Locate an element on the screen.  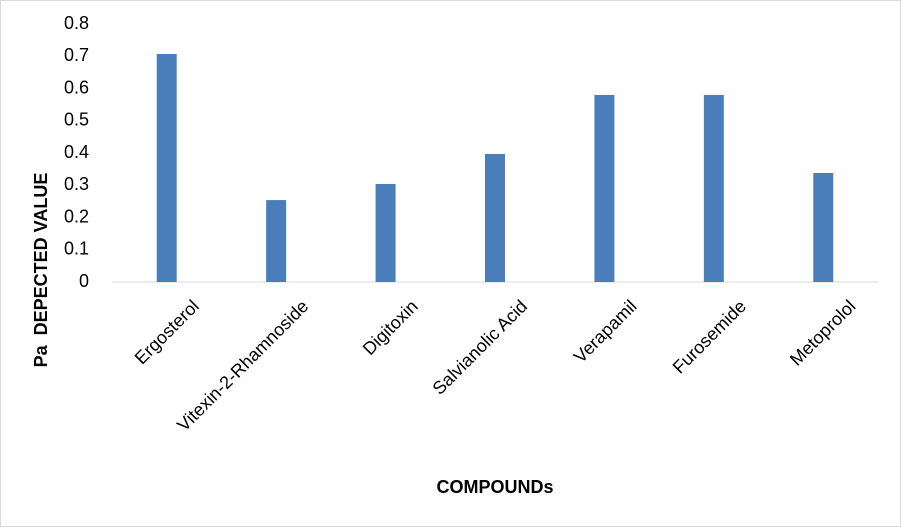
x-axis-title: COMPOUNDs is located at coordinates (494, 487).